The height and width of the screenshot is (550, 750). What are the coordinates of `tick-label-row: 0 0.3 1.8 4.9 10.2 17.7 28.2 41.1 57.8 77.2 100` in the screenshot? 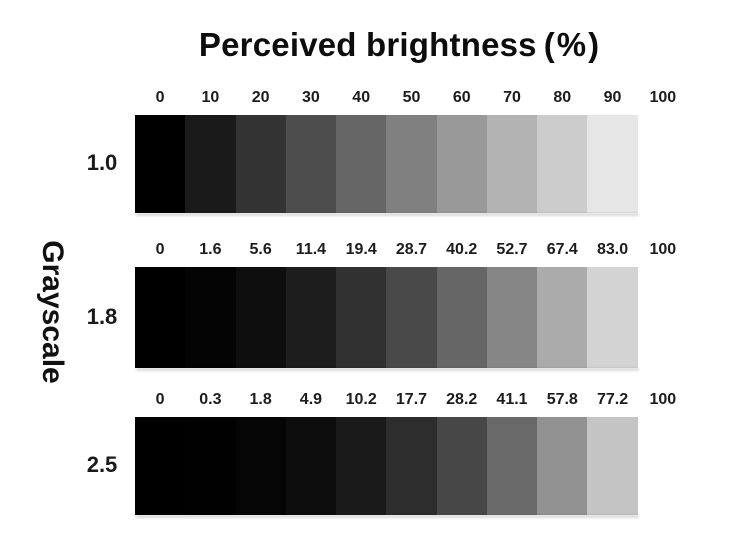 It's located at (411, 400).